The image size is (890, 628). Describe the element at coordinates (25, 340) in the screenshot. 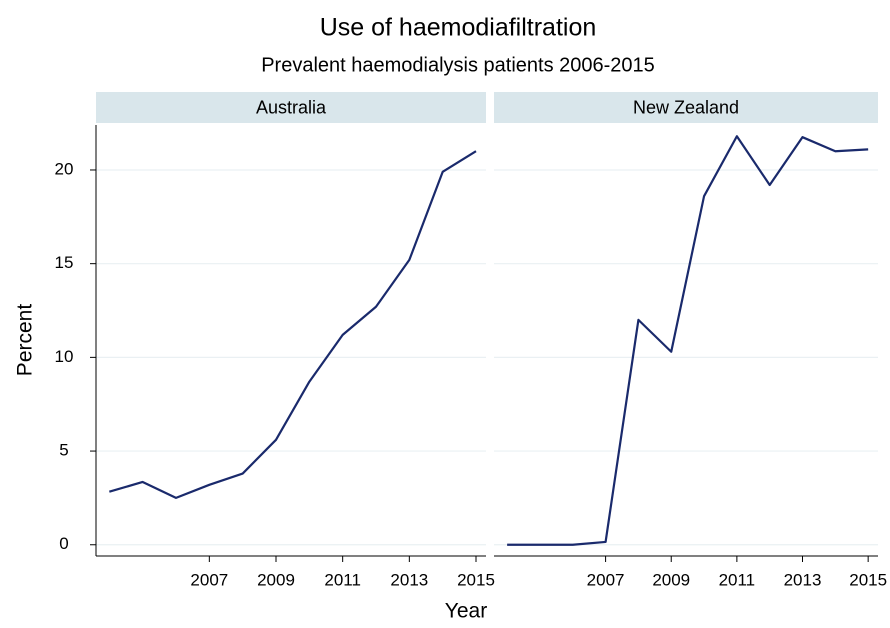

I see `y-axis-label: Percent` at that location.